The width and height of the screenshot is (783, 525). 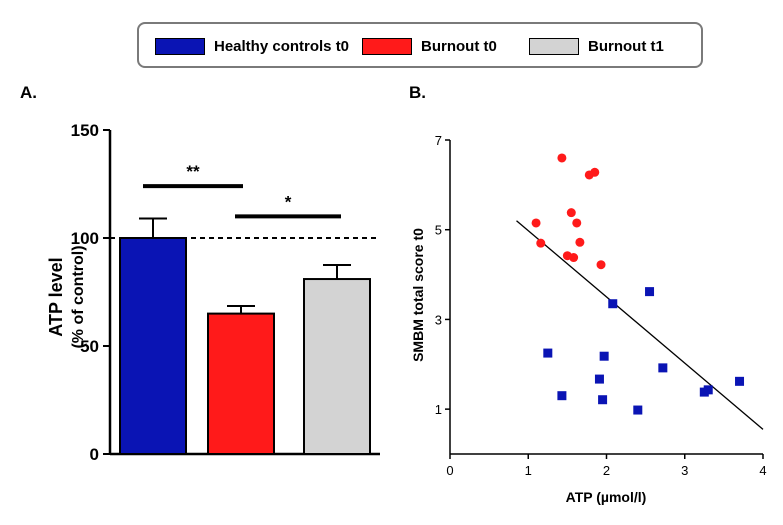 What do you see at coordinates (417, 92) in the screenshot?
I see `panel-label-b: B.` at bounding box center [417, 92].